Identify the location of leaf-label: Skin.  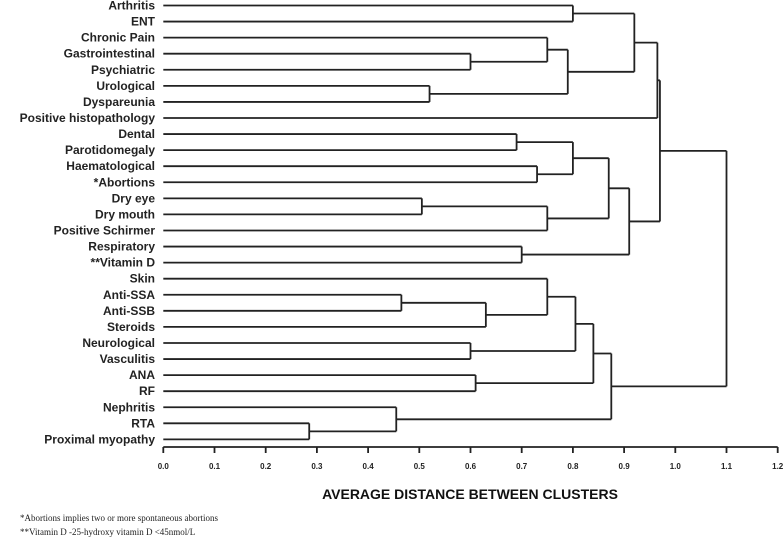
(142, 279).